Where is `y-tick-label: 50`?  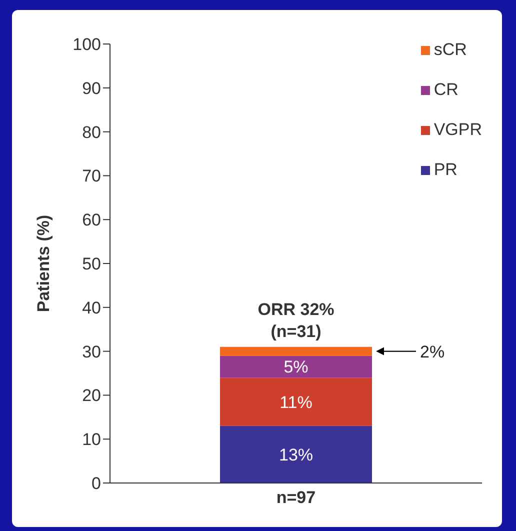 y-tick-label: 50 is located at coordinates (91, 264).